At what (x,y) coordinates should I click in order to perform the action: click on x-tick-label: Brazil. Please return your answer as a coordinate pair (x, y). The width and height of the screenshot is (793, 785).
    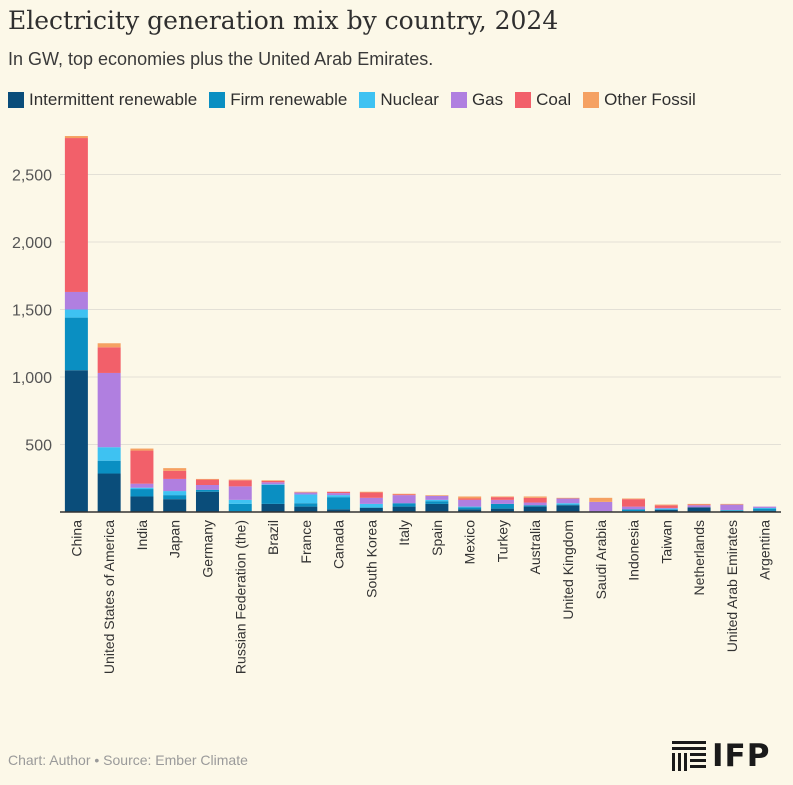
    Looking at the image, I should click on (273, 537).